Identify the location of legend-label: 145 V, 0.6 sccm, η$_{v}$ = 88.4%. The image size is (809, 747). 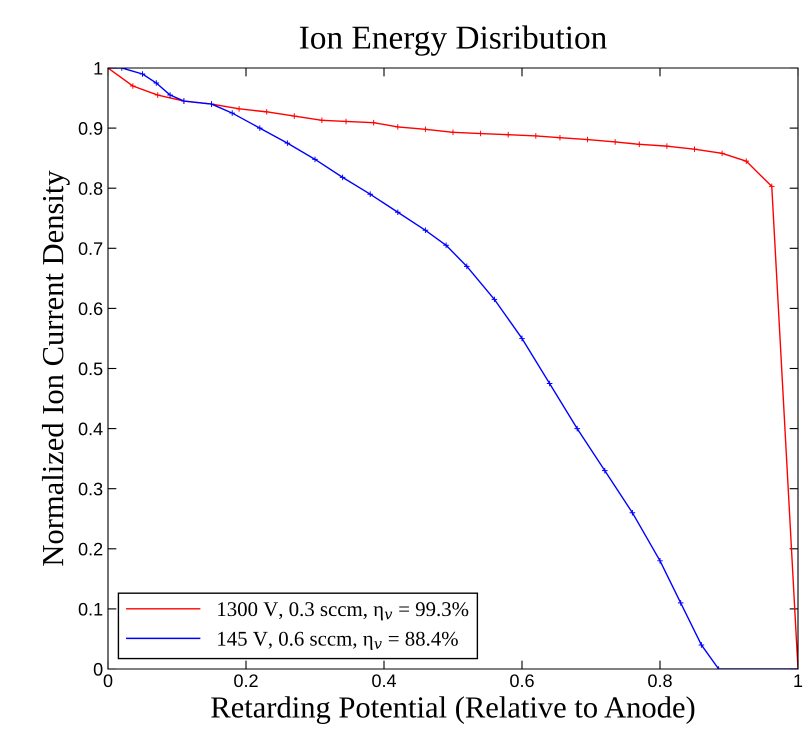
(338, 641).